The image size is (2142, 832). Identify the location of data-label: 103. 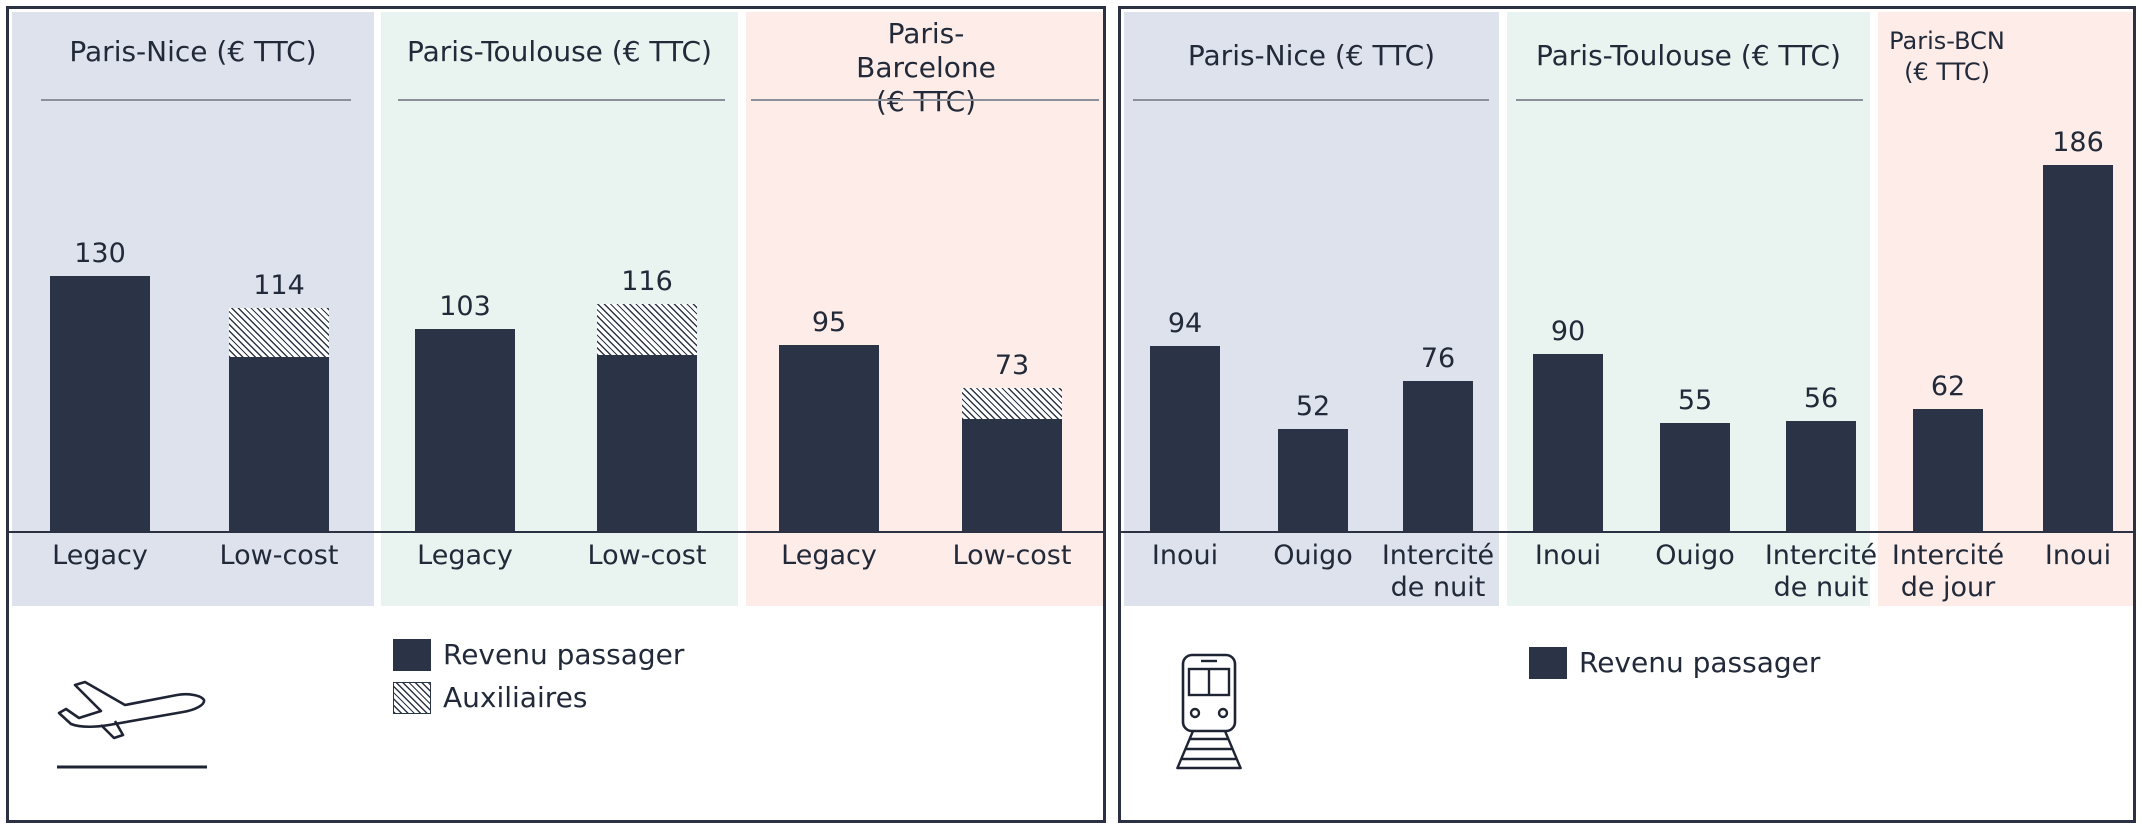
(465, 307).